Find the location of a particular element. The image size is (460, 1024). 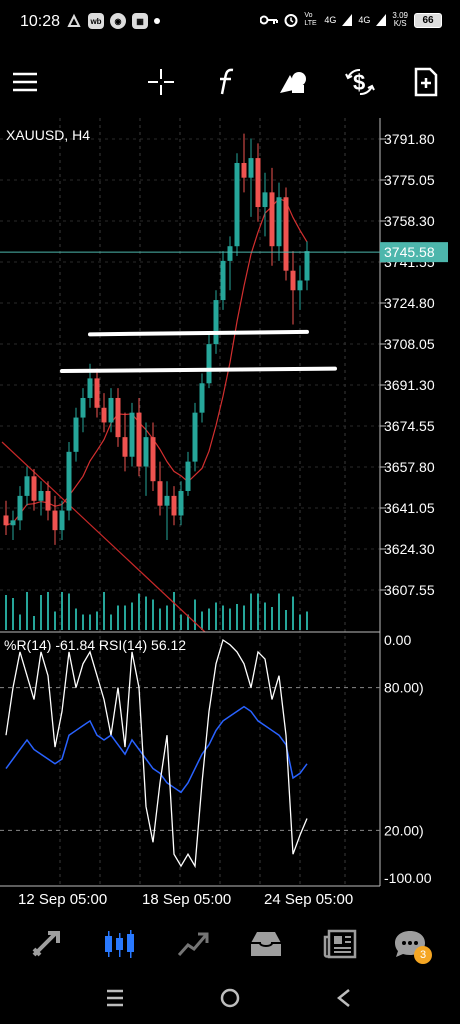

price-tick-label: 3775.05 is located at coordinates (409, 180).